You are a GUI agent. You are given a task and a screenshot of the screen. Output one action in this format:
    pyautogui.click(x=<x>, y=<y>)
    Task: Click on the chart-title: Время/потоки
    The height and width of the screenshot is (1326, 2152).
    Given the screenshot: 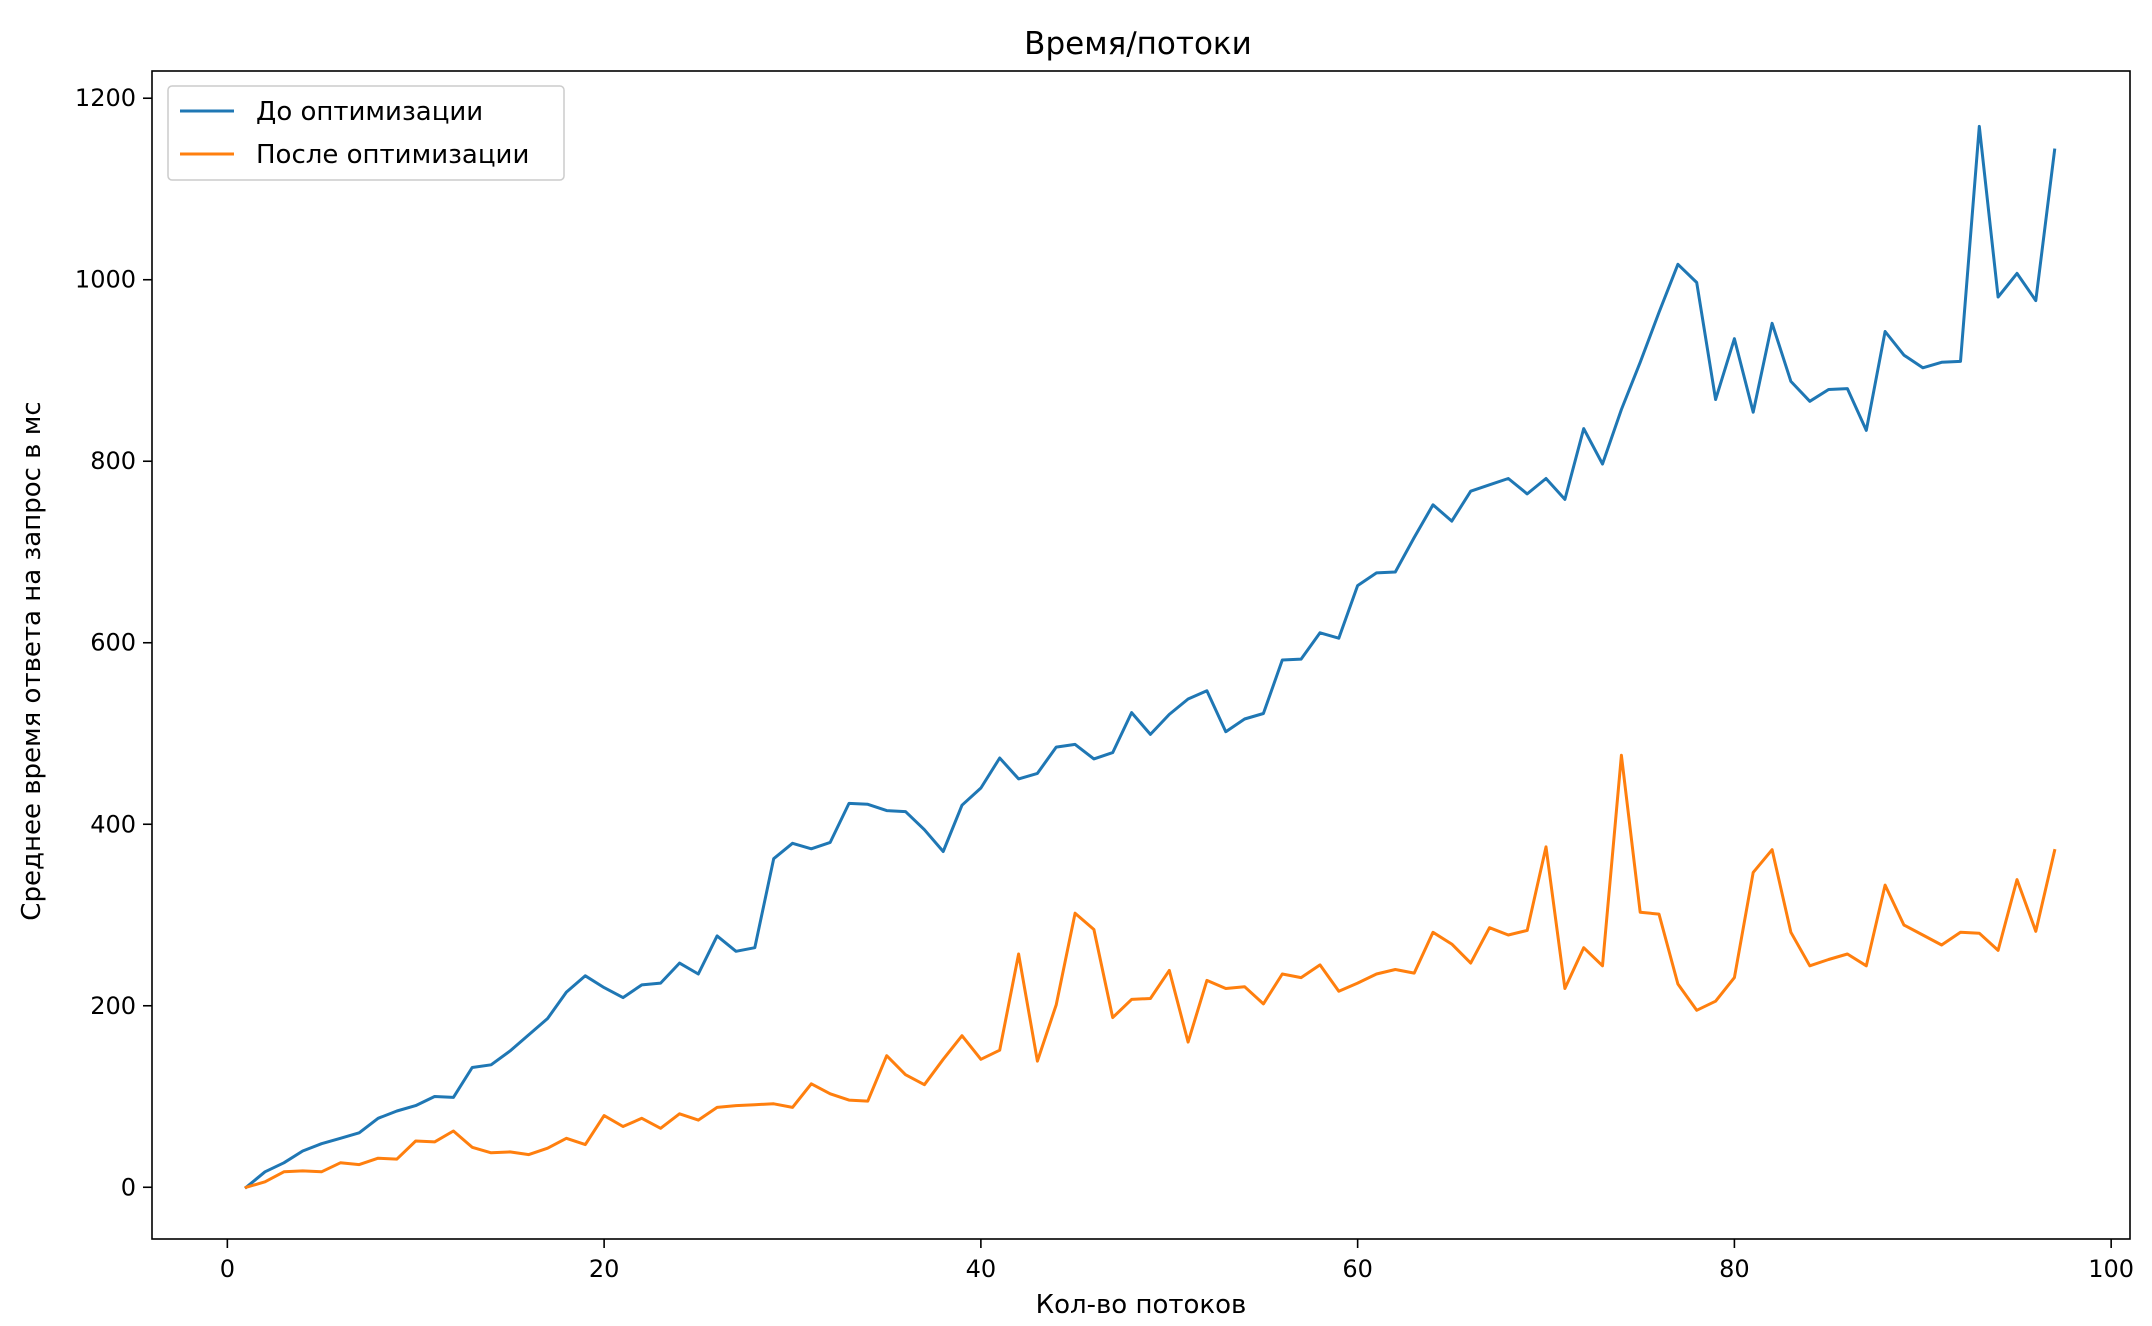 What is the action you would take?
    pyautogui.click(x=1138, y=44)
    